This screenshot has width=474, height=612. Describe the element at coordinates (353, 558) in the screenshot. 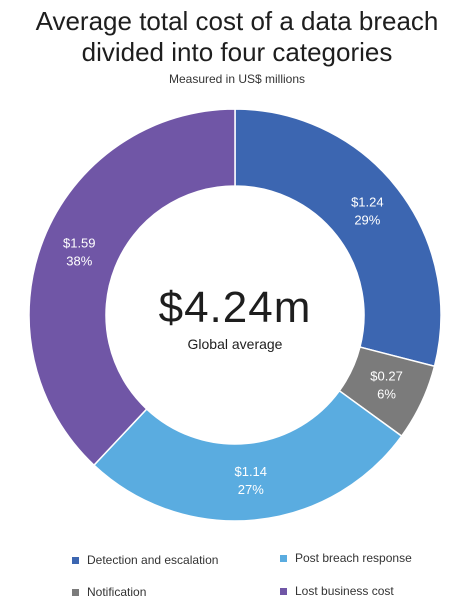

I see `legend-label-post-breach: Post breach response` at that location.